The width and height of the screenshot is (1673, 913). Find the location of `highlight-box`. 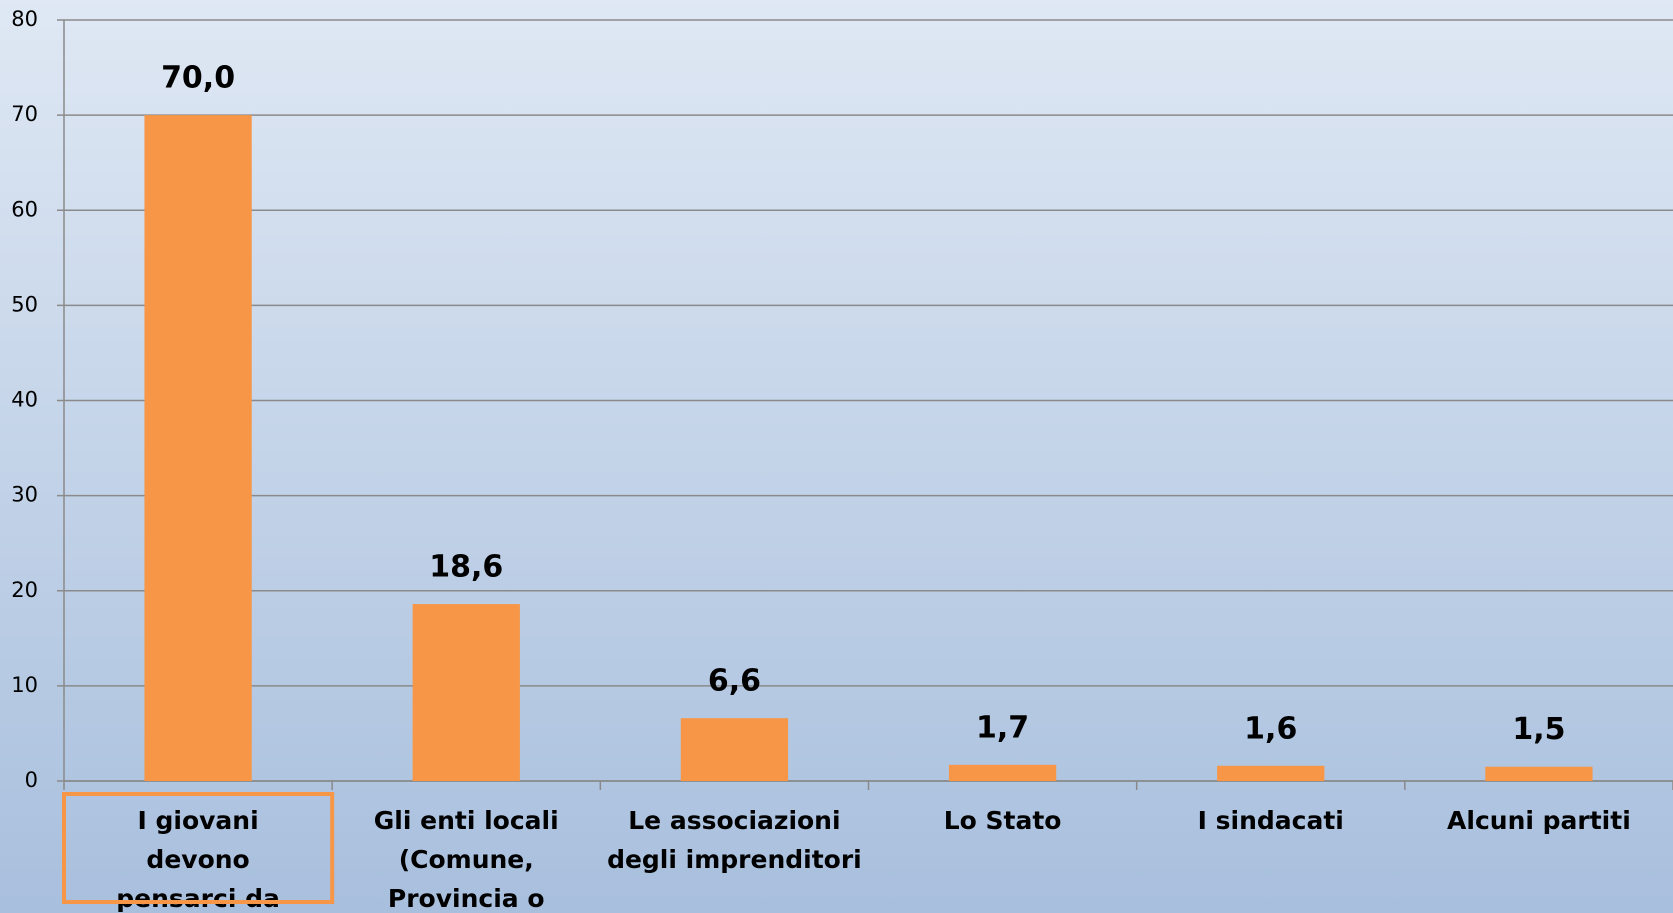

highlight-box is located at coordinates (198, 848).